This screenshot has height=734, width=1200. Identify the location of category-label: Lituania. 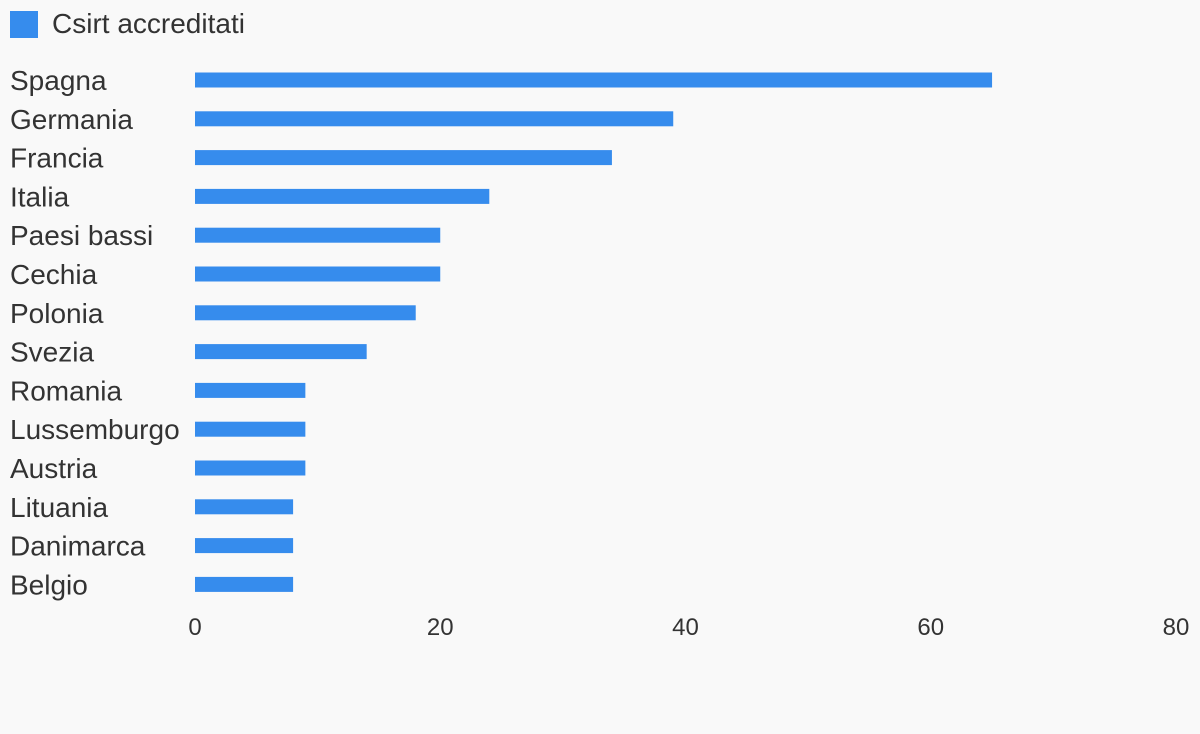
(59, 507).